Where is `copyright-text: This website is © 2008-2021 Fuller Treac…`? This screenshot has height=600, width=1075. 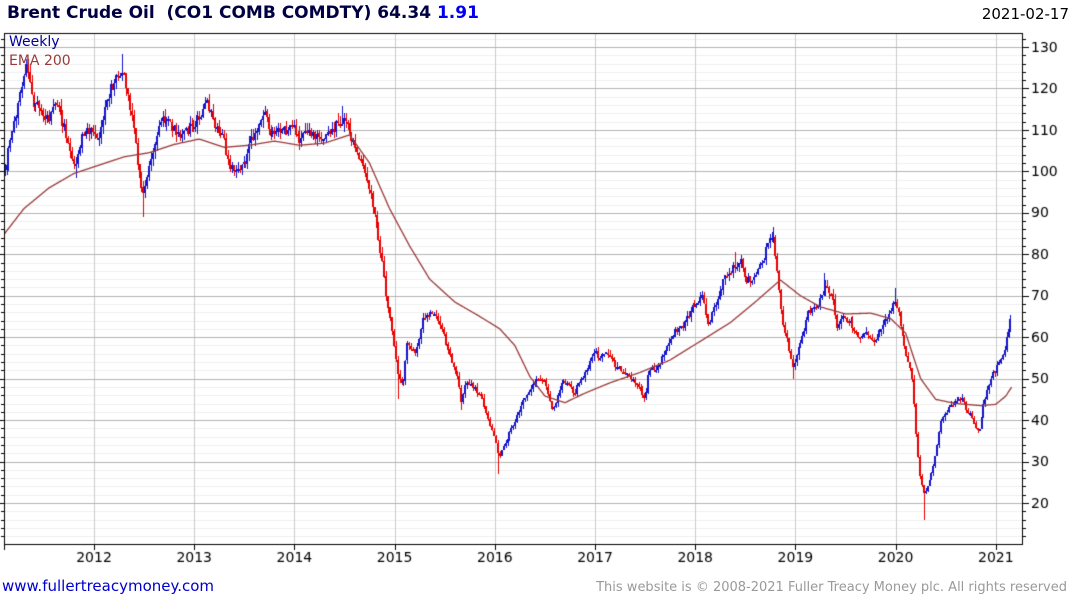 copyright-text: This website is © 2008-2021 Fuller Treac… is located at coordinates (831, 587).